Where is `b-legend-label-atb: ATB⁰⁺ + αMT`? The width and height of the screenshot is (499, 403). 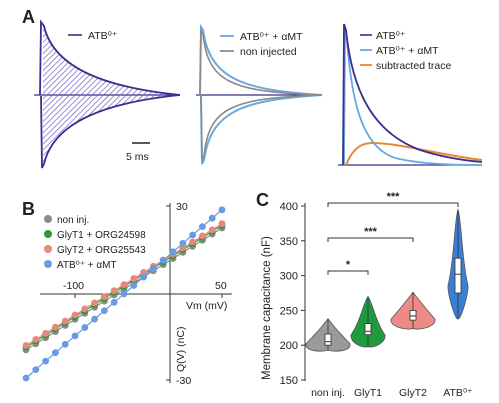 b-legend-label-atb: ATB⁰⁺ + αMT is located at coordinates (87, 265).